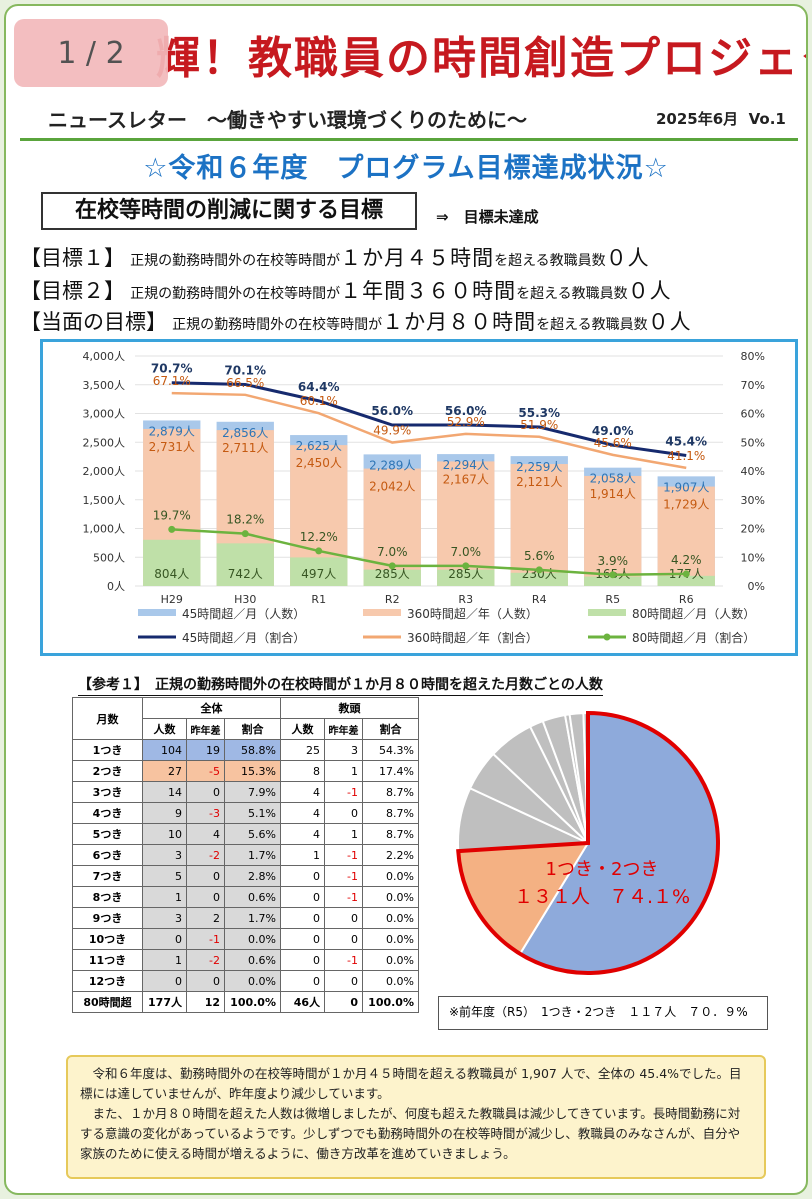 Image resolution: width=812 pixels, height=1199 pixels. Describe the element at coordinates (104, 500) in the screenshot. I see `y-left-tick-label: 1,500人` at that location.